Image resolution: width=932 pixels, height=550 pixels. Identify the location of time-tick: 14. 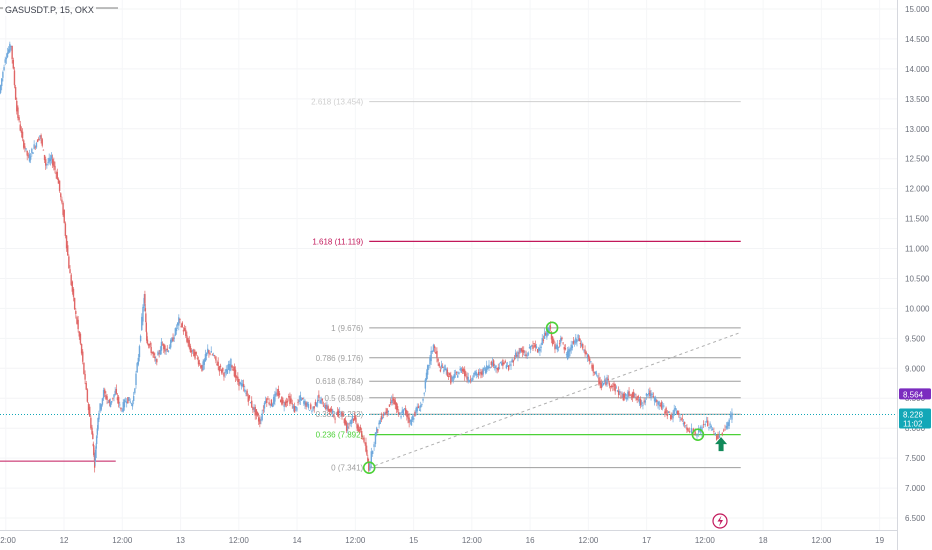
(297, 540).